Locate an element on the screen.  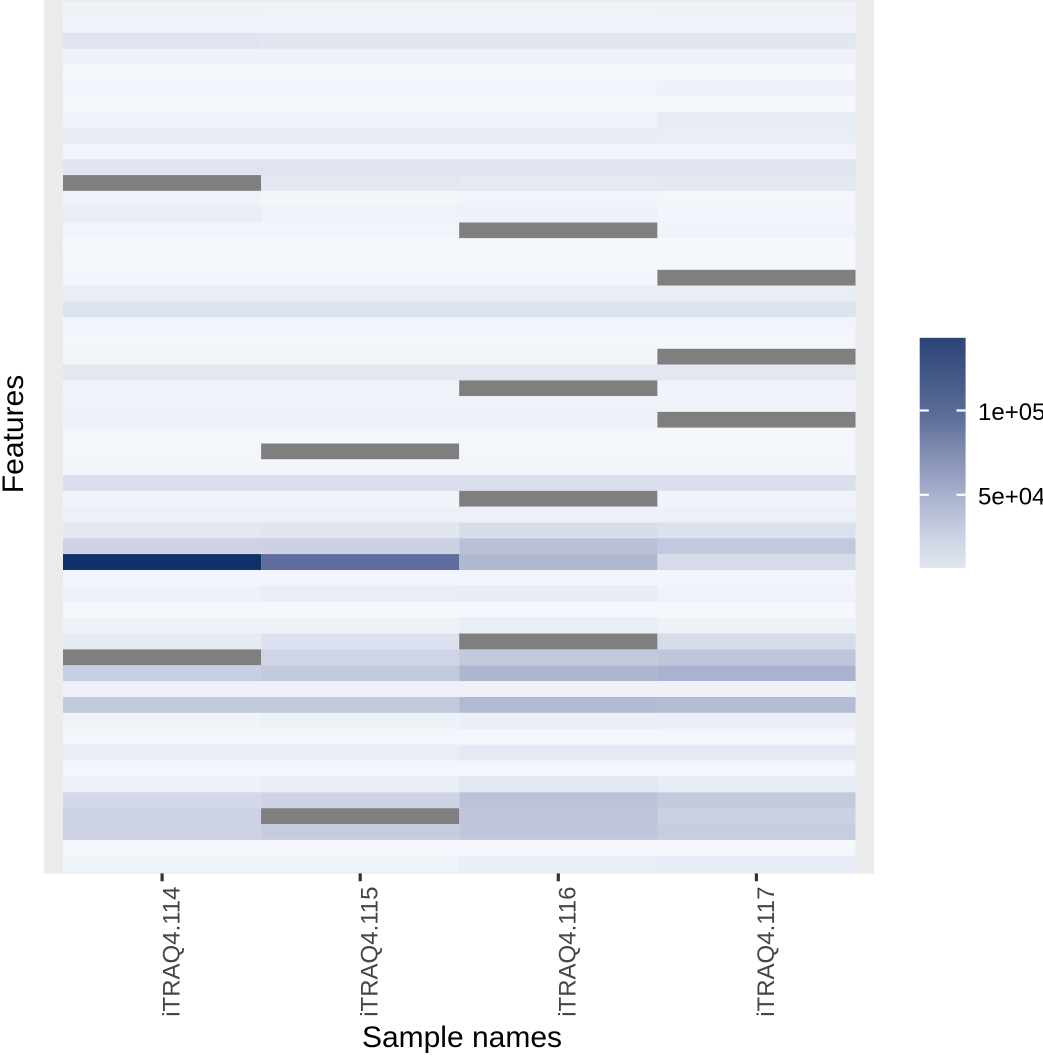
svg-text: iTRAQ4.116 is located at coordinates (568, 952).